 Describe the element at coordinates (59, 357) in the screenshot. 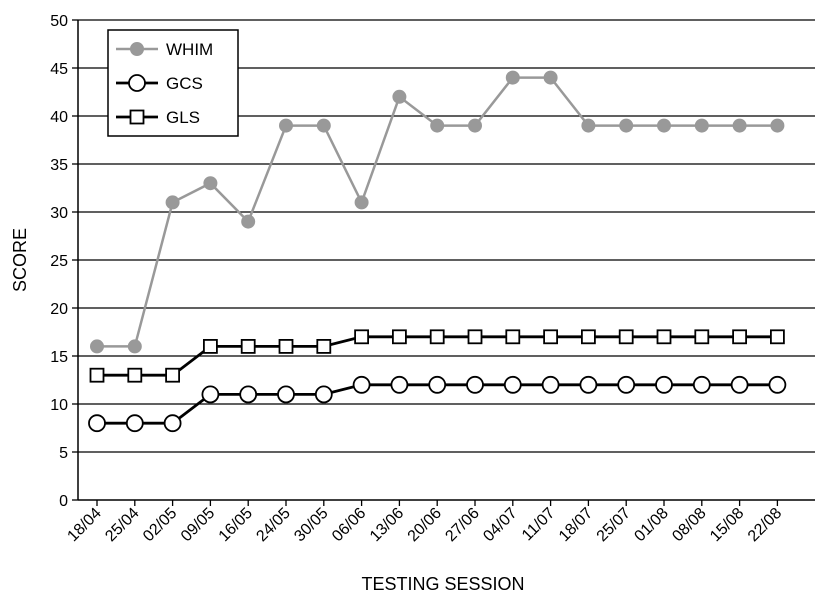

I see `y-tick-label: 15` at that location.